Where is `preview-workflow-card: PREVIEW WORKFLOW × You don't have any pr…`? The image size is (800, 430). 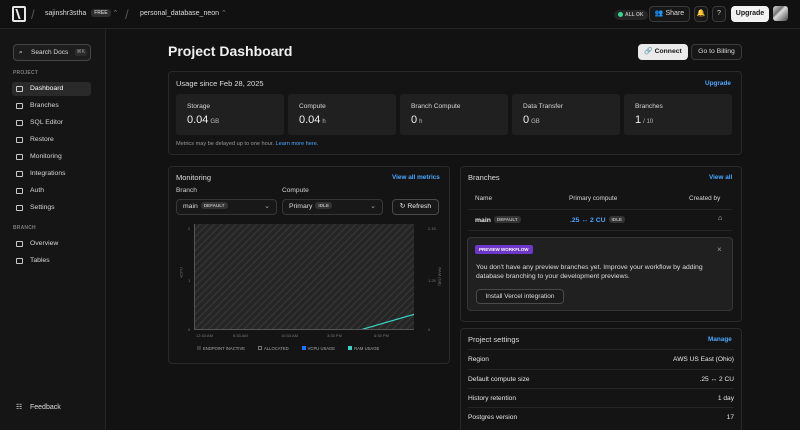
preview-workflow-card: PREVIEW WORKFLOW × You don't have any pr… is located at coordinates (600, 274).